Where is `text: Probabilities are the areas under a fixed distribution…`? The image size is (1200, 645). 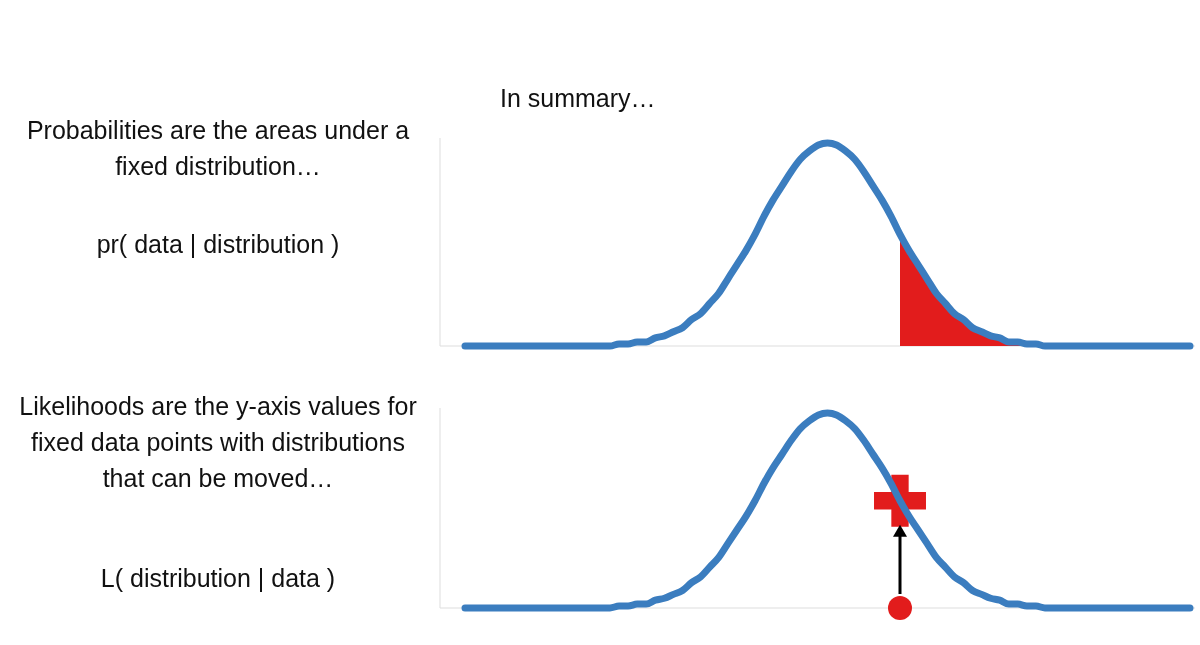
text: Probabilities are the areas under a fixed distribution… is located at coordinates (218, 148).